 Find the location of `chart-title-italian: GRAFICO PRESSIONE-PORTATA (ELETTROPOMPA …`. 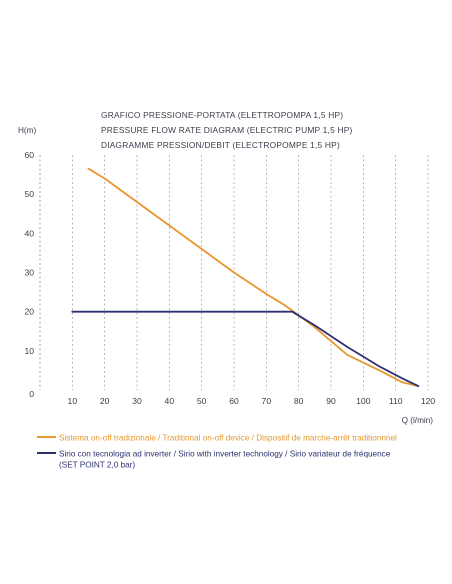

chart-title-italian: GRAFICO PRESSIONE-PORTATA (ELETTROPOMPA … is located at coordinates (222, 115).